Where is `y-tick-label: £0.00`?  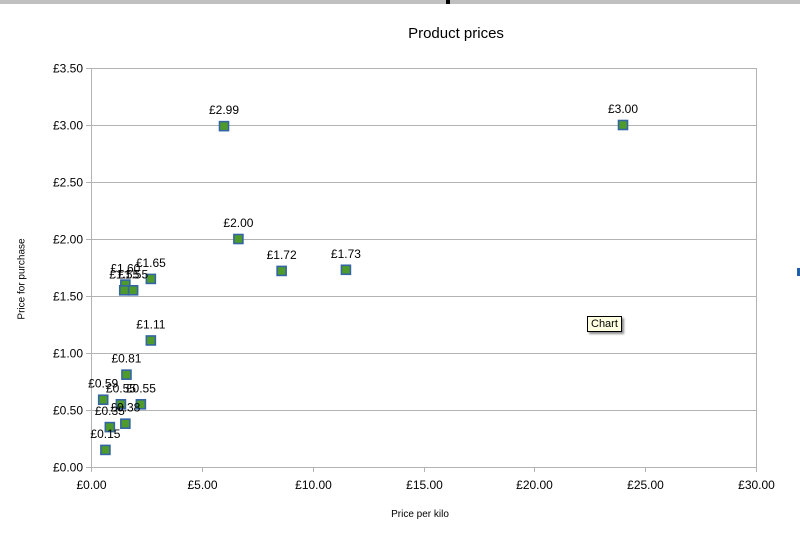
y-tick-label: £0.00 is located at coordinates (68, 468).